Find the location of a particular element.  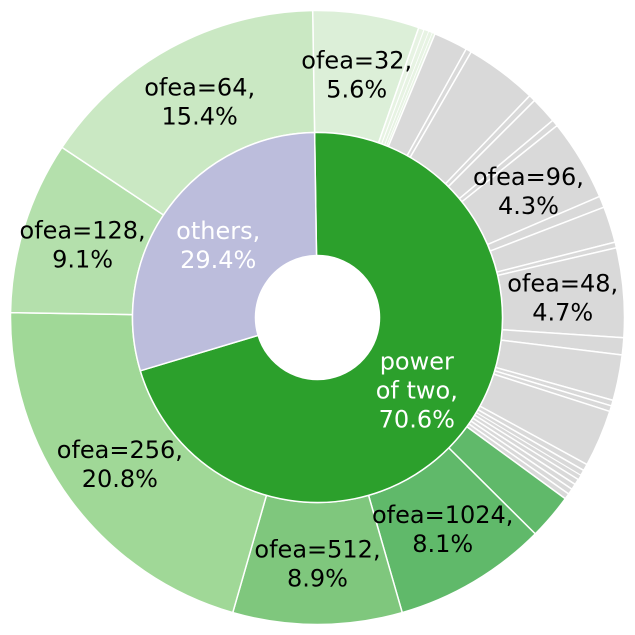

outer-label-ofea-1024: ofea=1024, 8.1% is located at coordinates (442, 529).